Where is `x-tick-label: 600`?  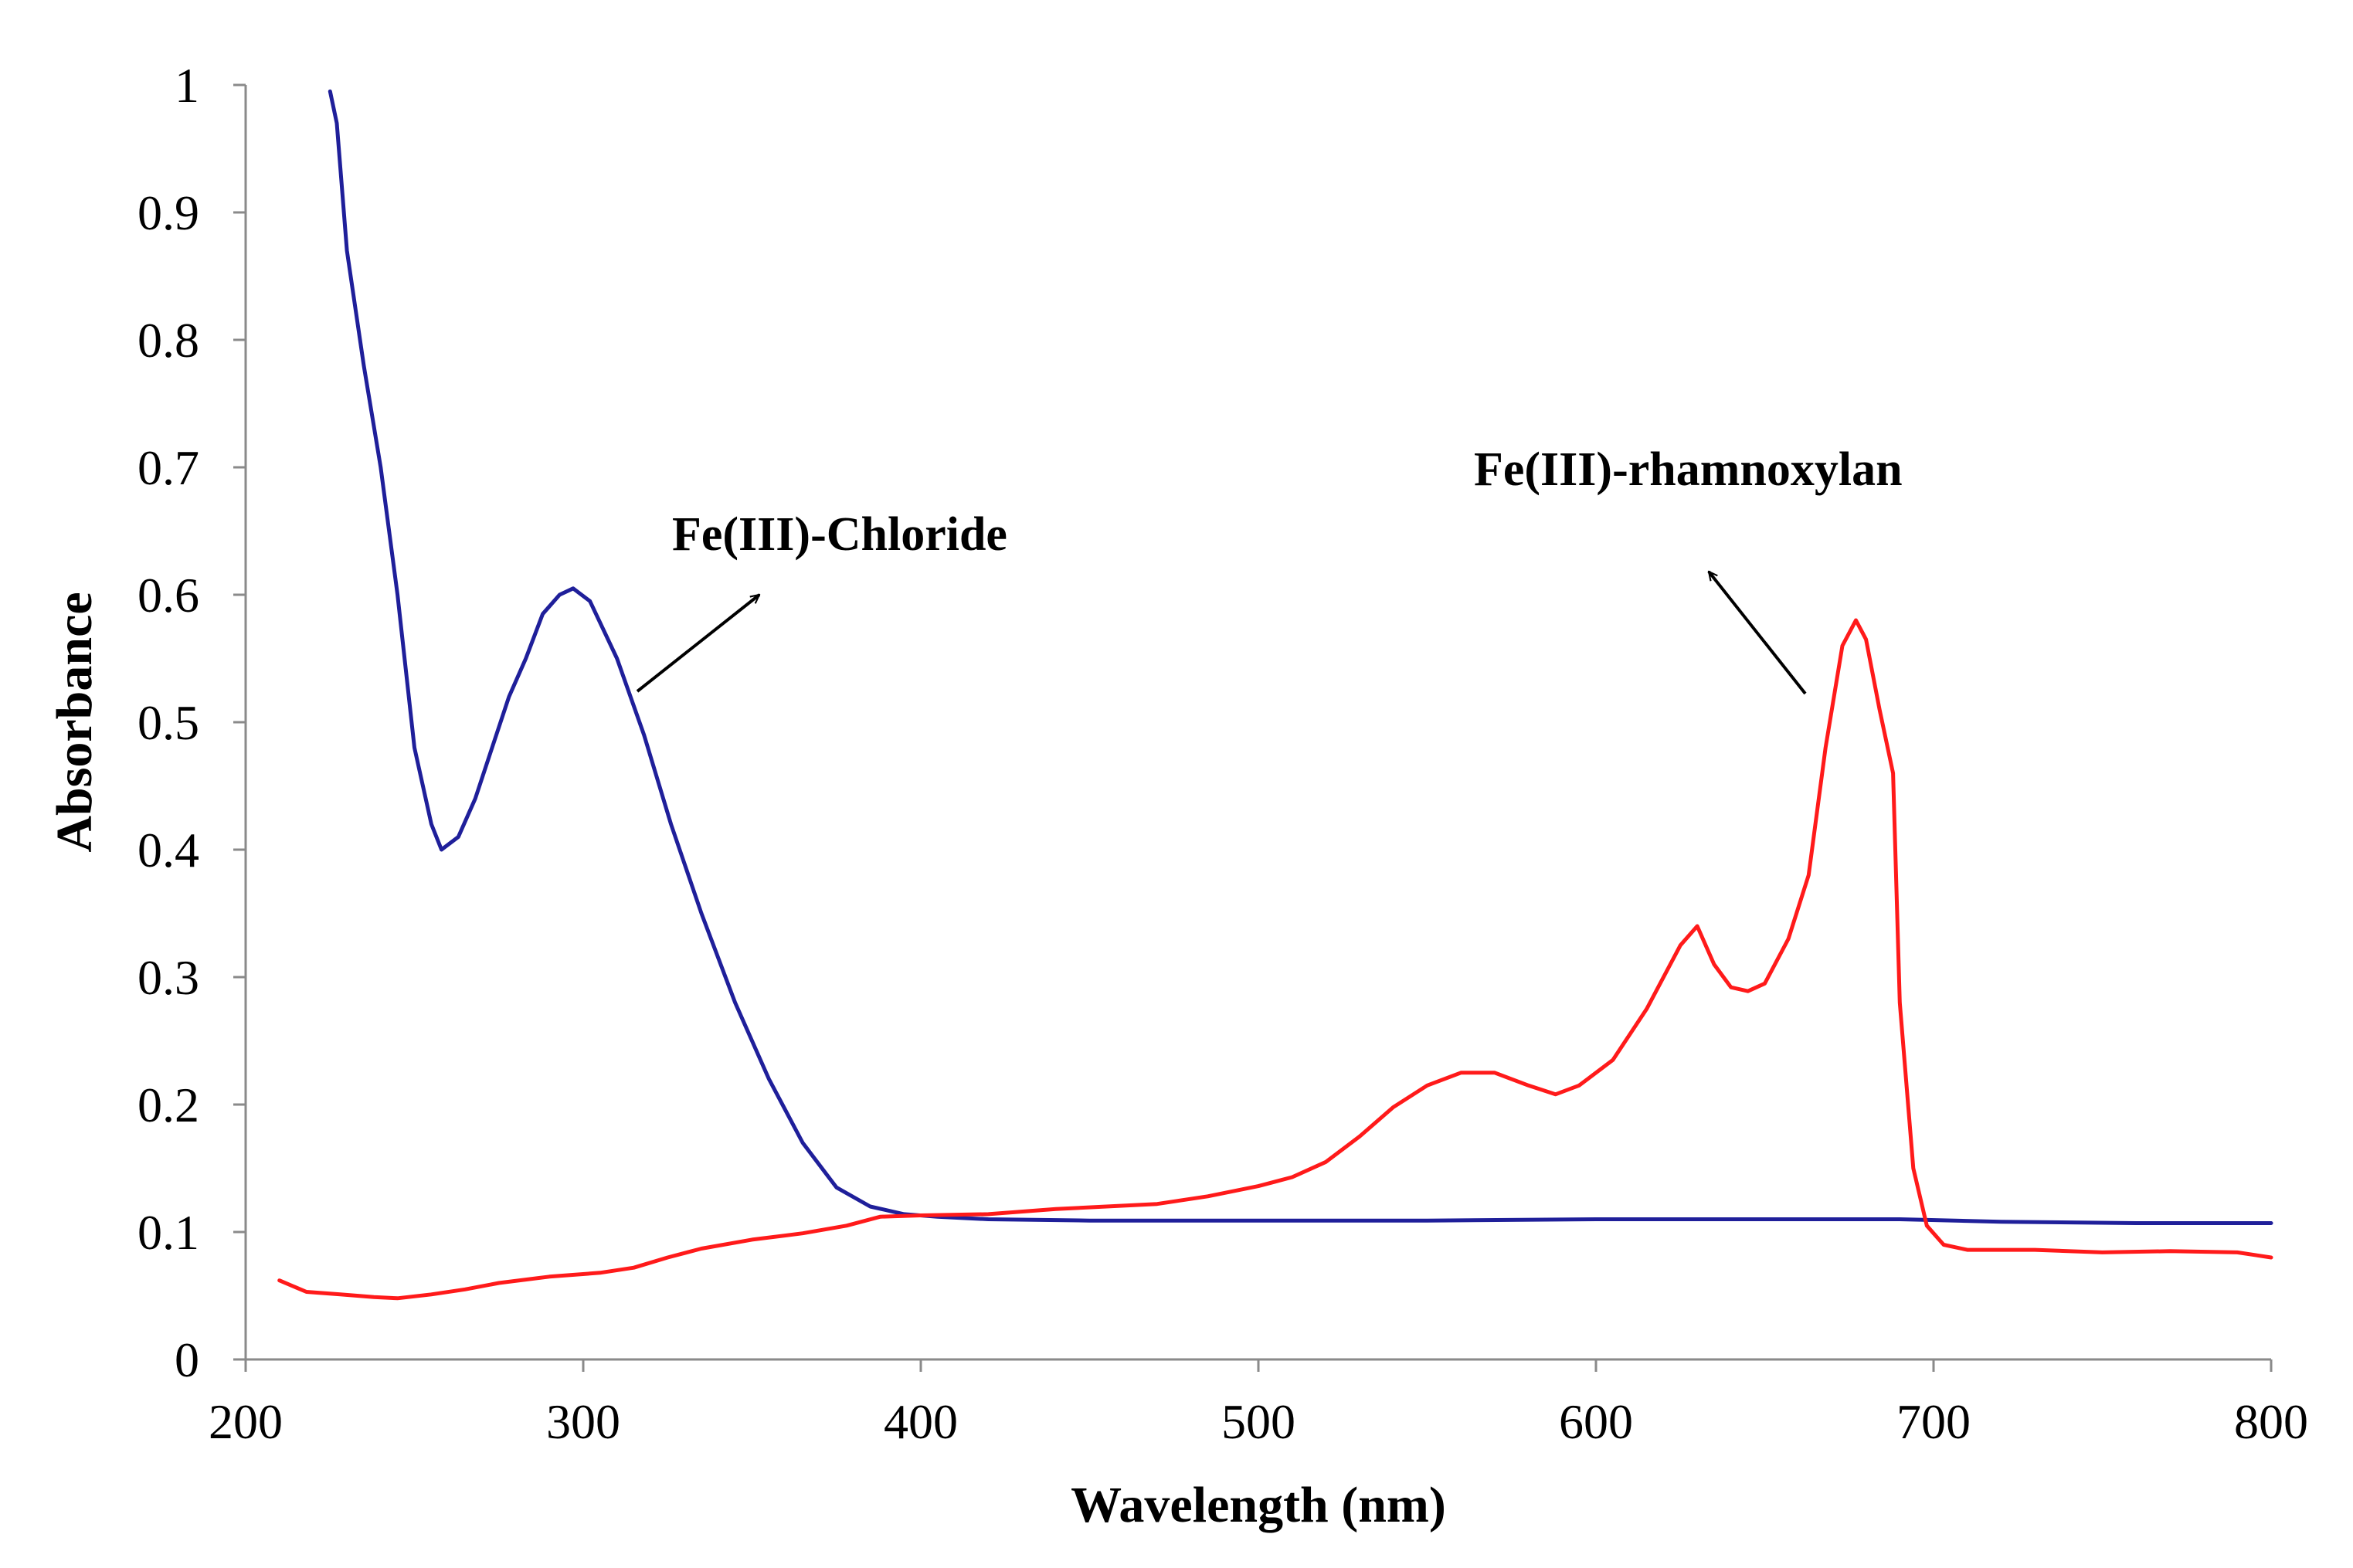 x-tick-label: 600 is located at coordinates (1596, 1421).